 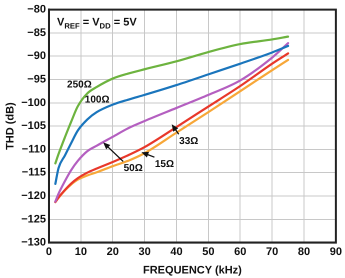 What do you see at coordinates (34, 149) in the screenshot?
I see `y-tick-label: −110` at bounding box center [34, 149].